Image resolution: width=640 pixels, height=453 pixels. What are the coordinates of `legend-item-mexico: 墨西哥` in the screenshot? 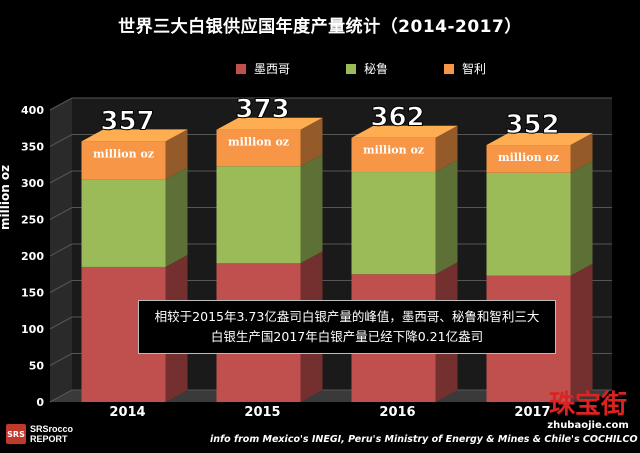 It's located at (263, 68).